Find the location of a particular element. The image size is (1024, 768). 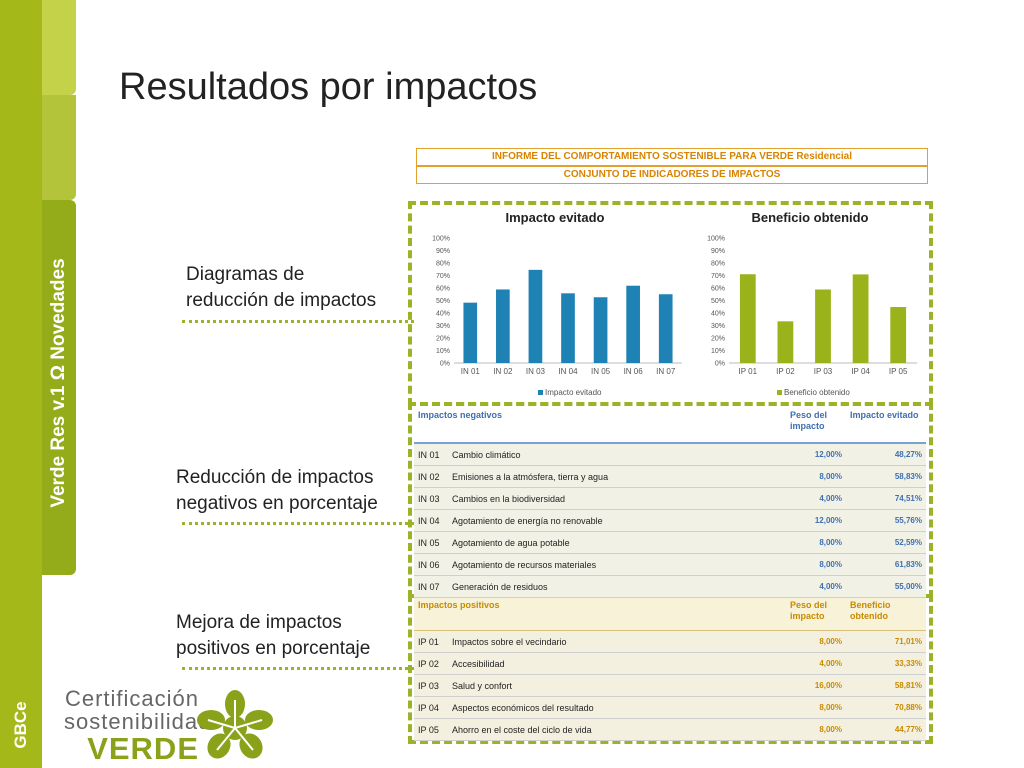

cell-value: 52,59% is located at coordinates (886, 542).